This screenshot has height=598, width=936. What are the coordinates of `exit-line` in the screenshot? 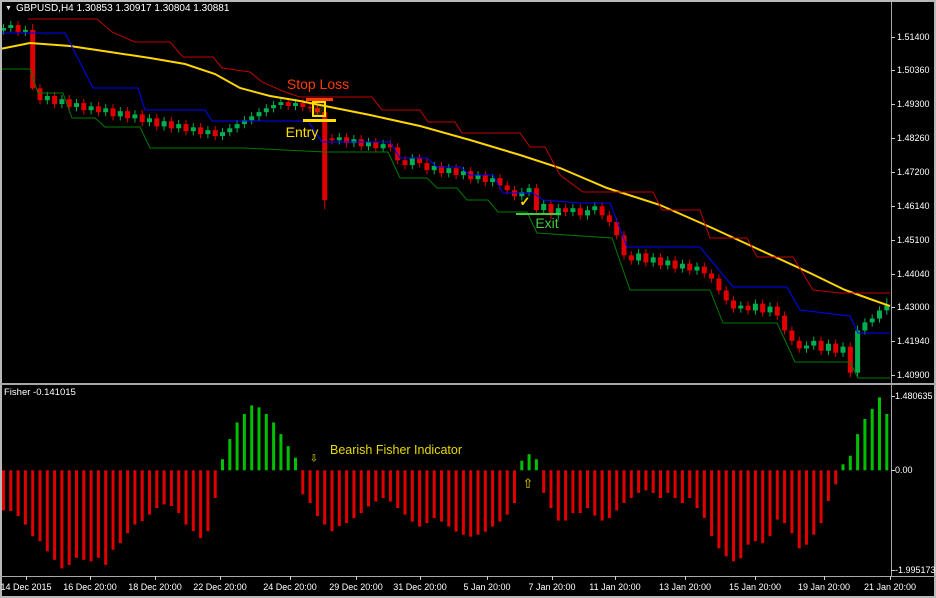 It's located at (538, 214).